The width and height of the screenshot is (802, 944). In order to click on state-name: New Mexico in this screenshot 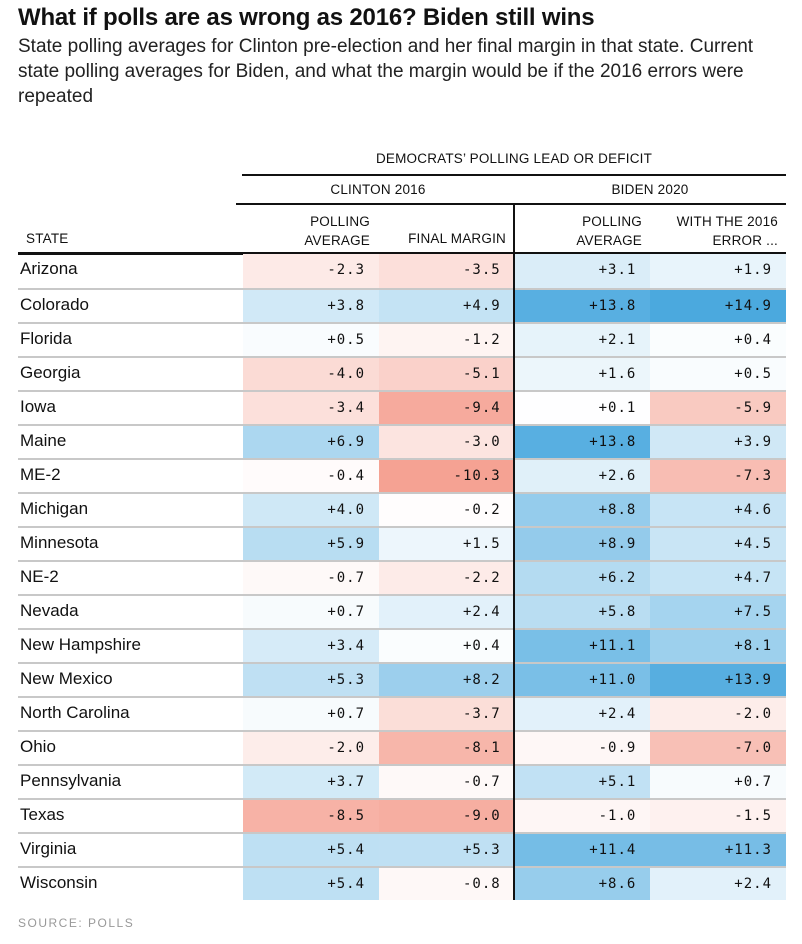, I will do `click(66, 678)`.